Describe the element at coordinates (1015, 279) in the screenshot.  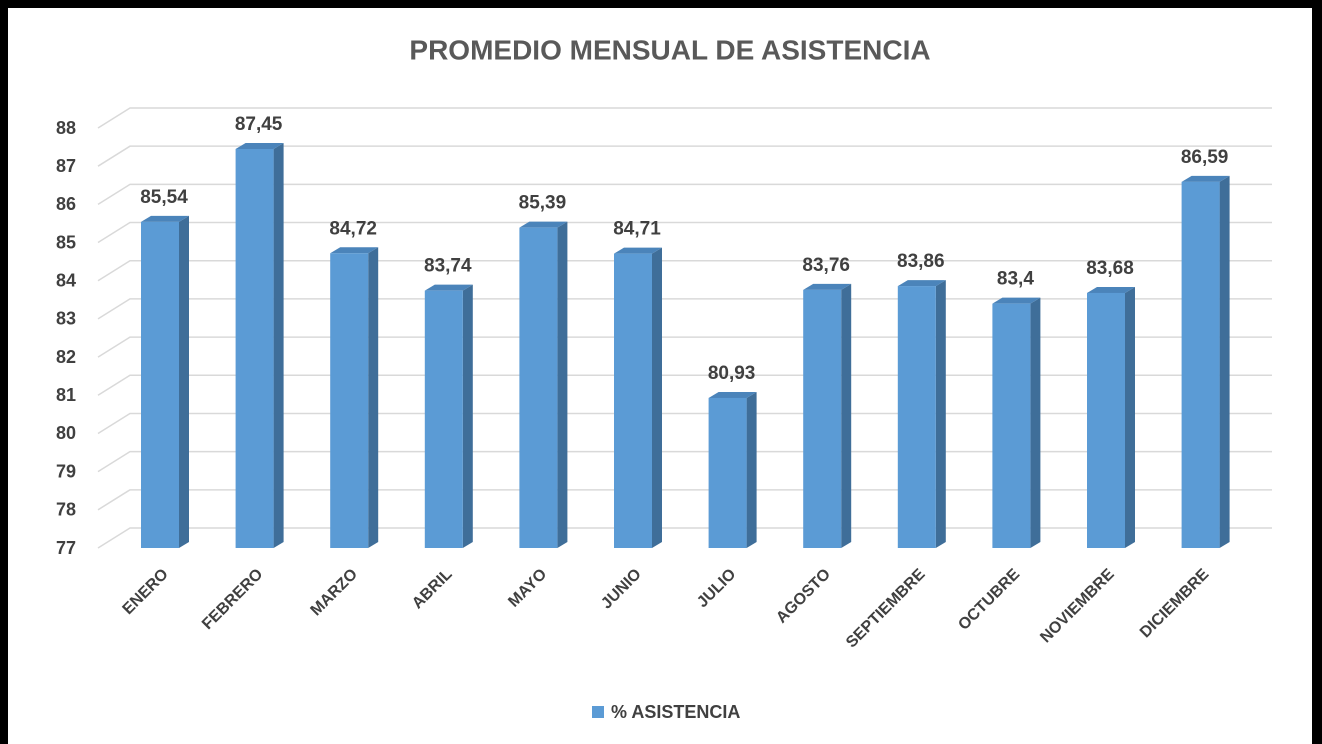
I see `data-label: 83,4` at that location.